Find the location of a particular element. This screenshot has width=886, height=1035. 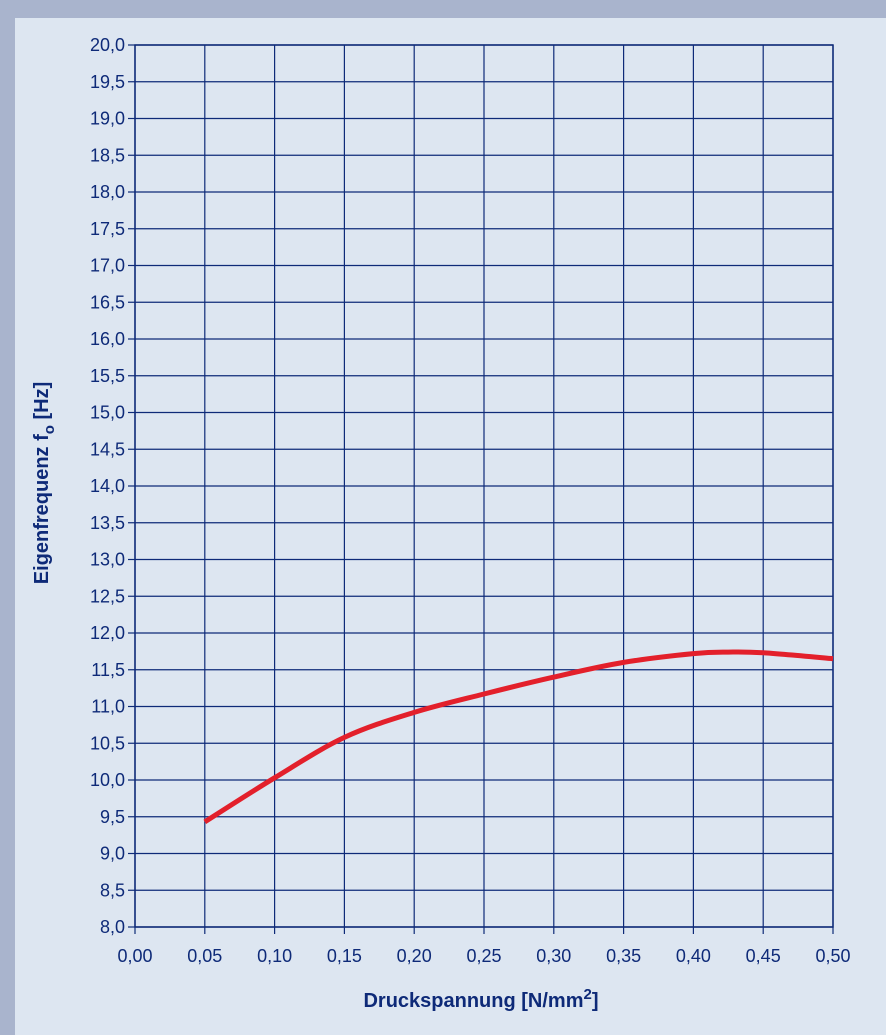

x-tick-label: 0,15 is located at coordinates (344, 956).